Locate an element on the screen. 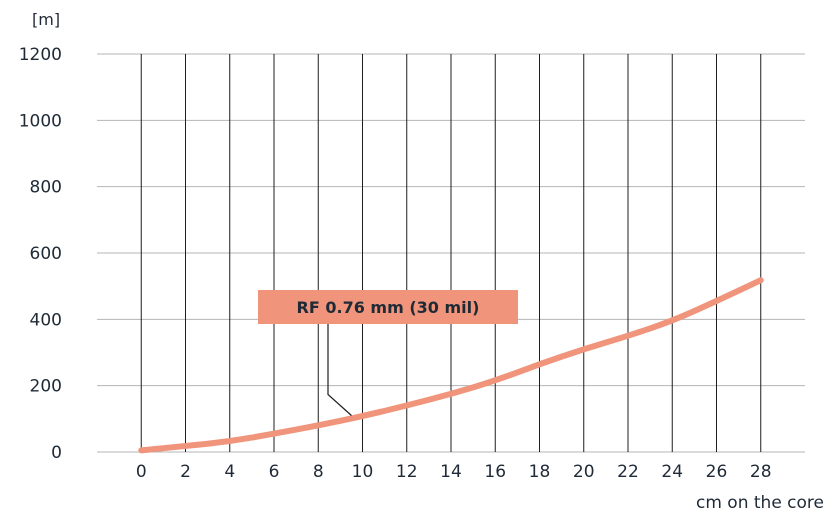 This screenshot has height=520, width=828. y-tick-label: 400 is located at coordinates (46, 320).